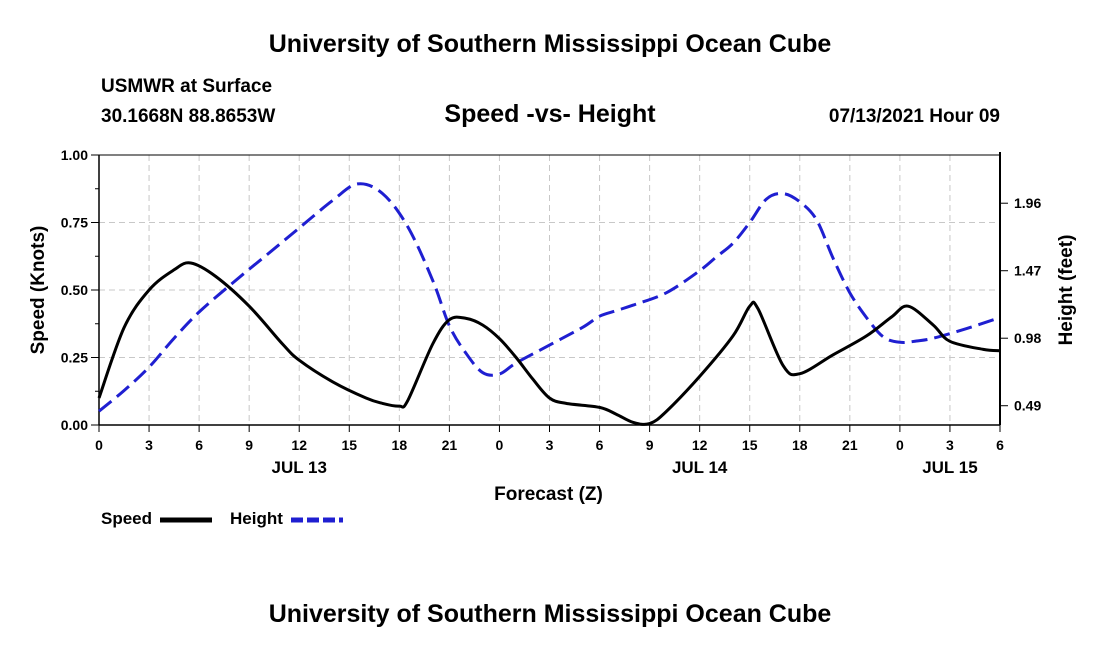 The width and height of the screenshot is (1100, 650). What do you see at coordinates (74, 358) in the screenshot?
I see `left-axis-tick-label: 0.25` at bounding box center [74, 358].